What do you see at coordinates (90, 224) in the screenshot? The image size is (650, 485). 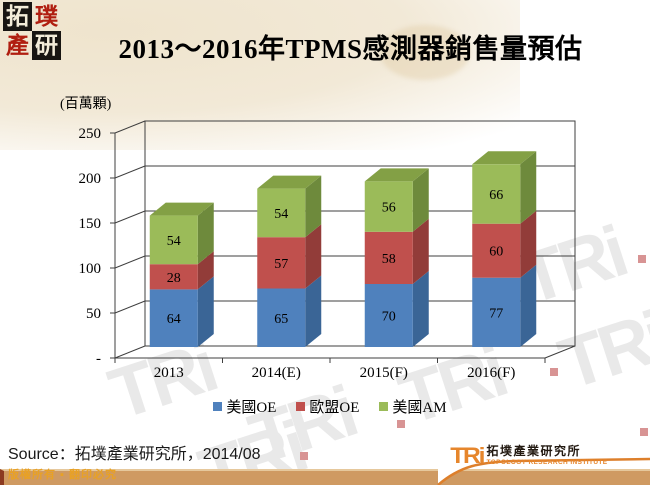 I see `y-tick-label: 150` at bounding box center [90, 224].